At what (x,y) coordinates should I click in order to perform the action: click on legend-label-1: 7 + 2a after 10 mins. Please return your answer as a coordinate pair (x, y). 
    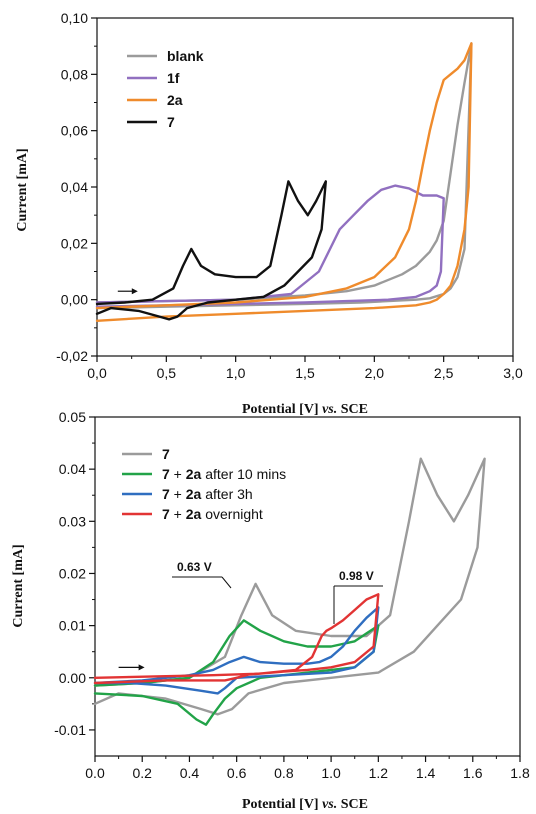
    Looking at the image, I should click on (224, 474).